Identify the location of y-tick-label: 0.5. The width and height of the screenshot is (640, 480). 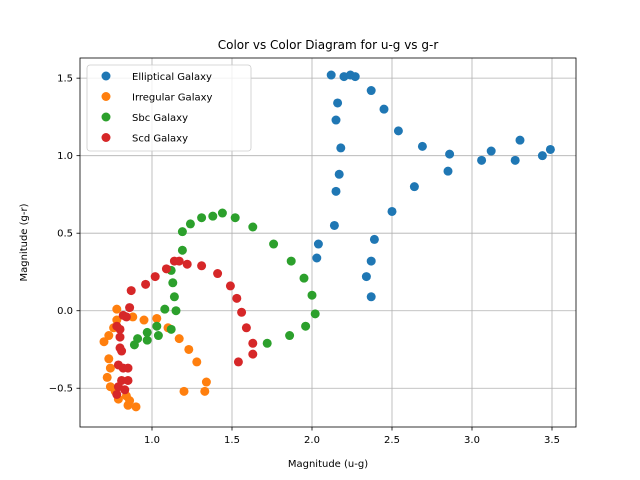
(65, 234).